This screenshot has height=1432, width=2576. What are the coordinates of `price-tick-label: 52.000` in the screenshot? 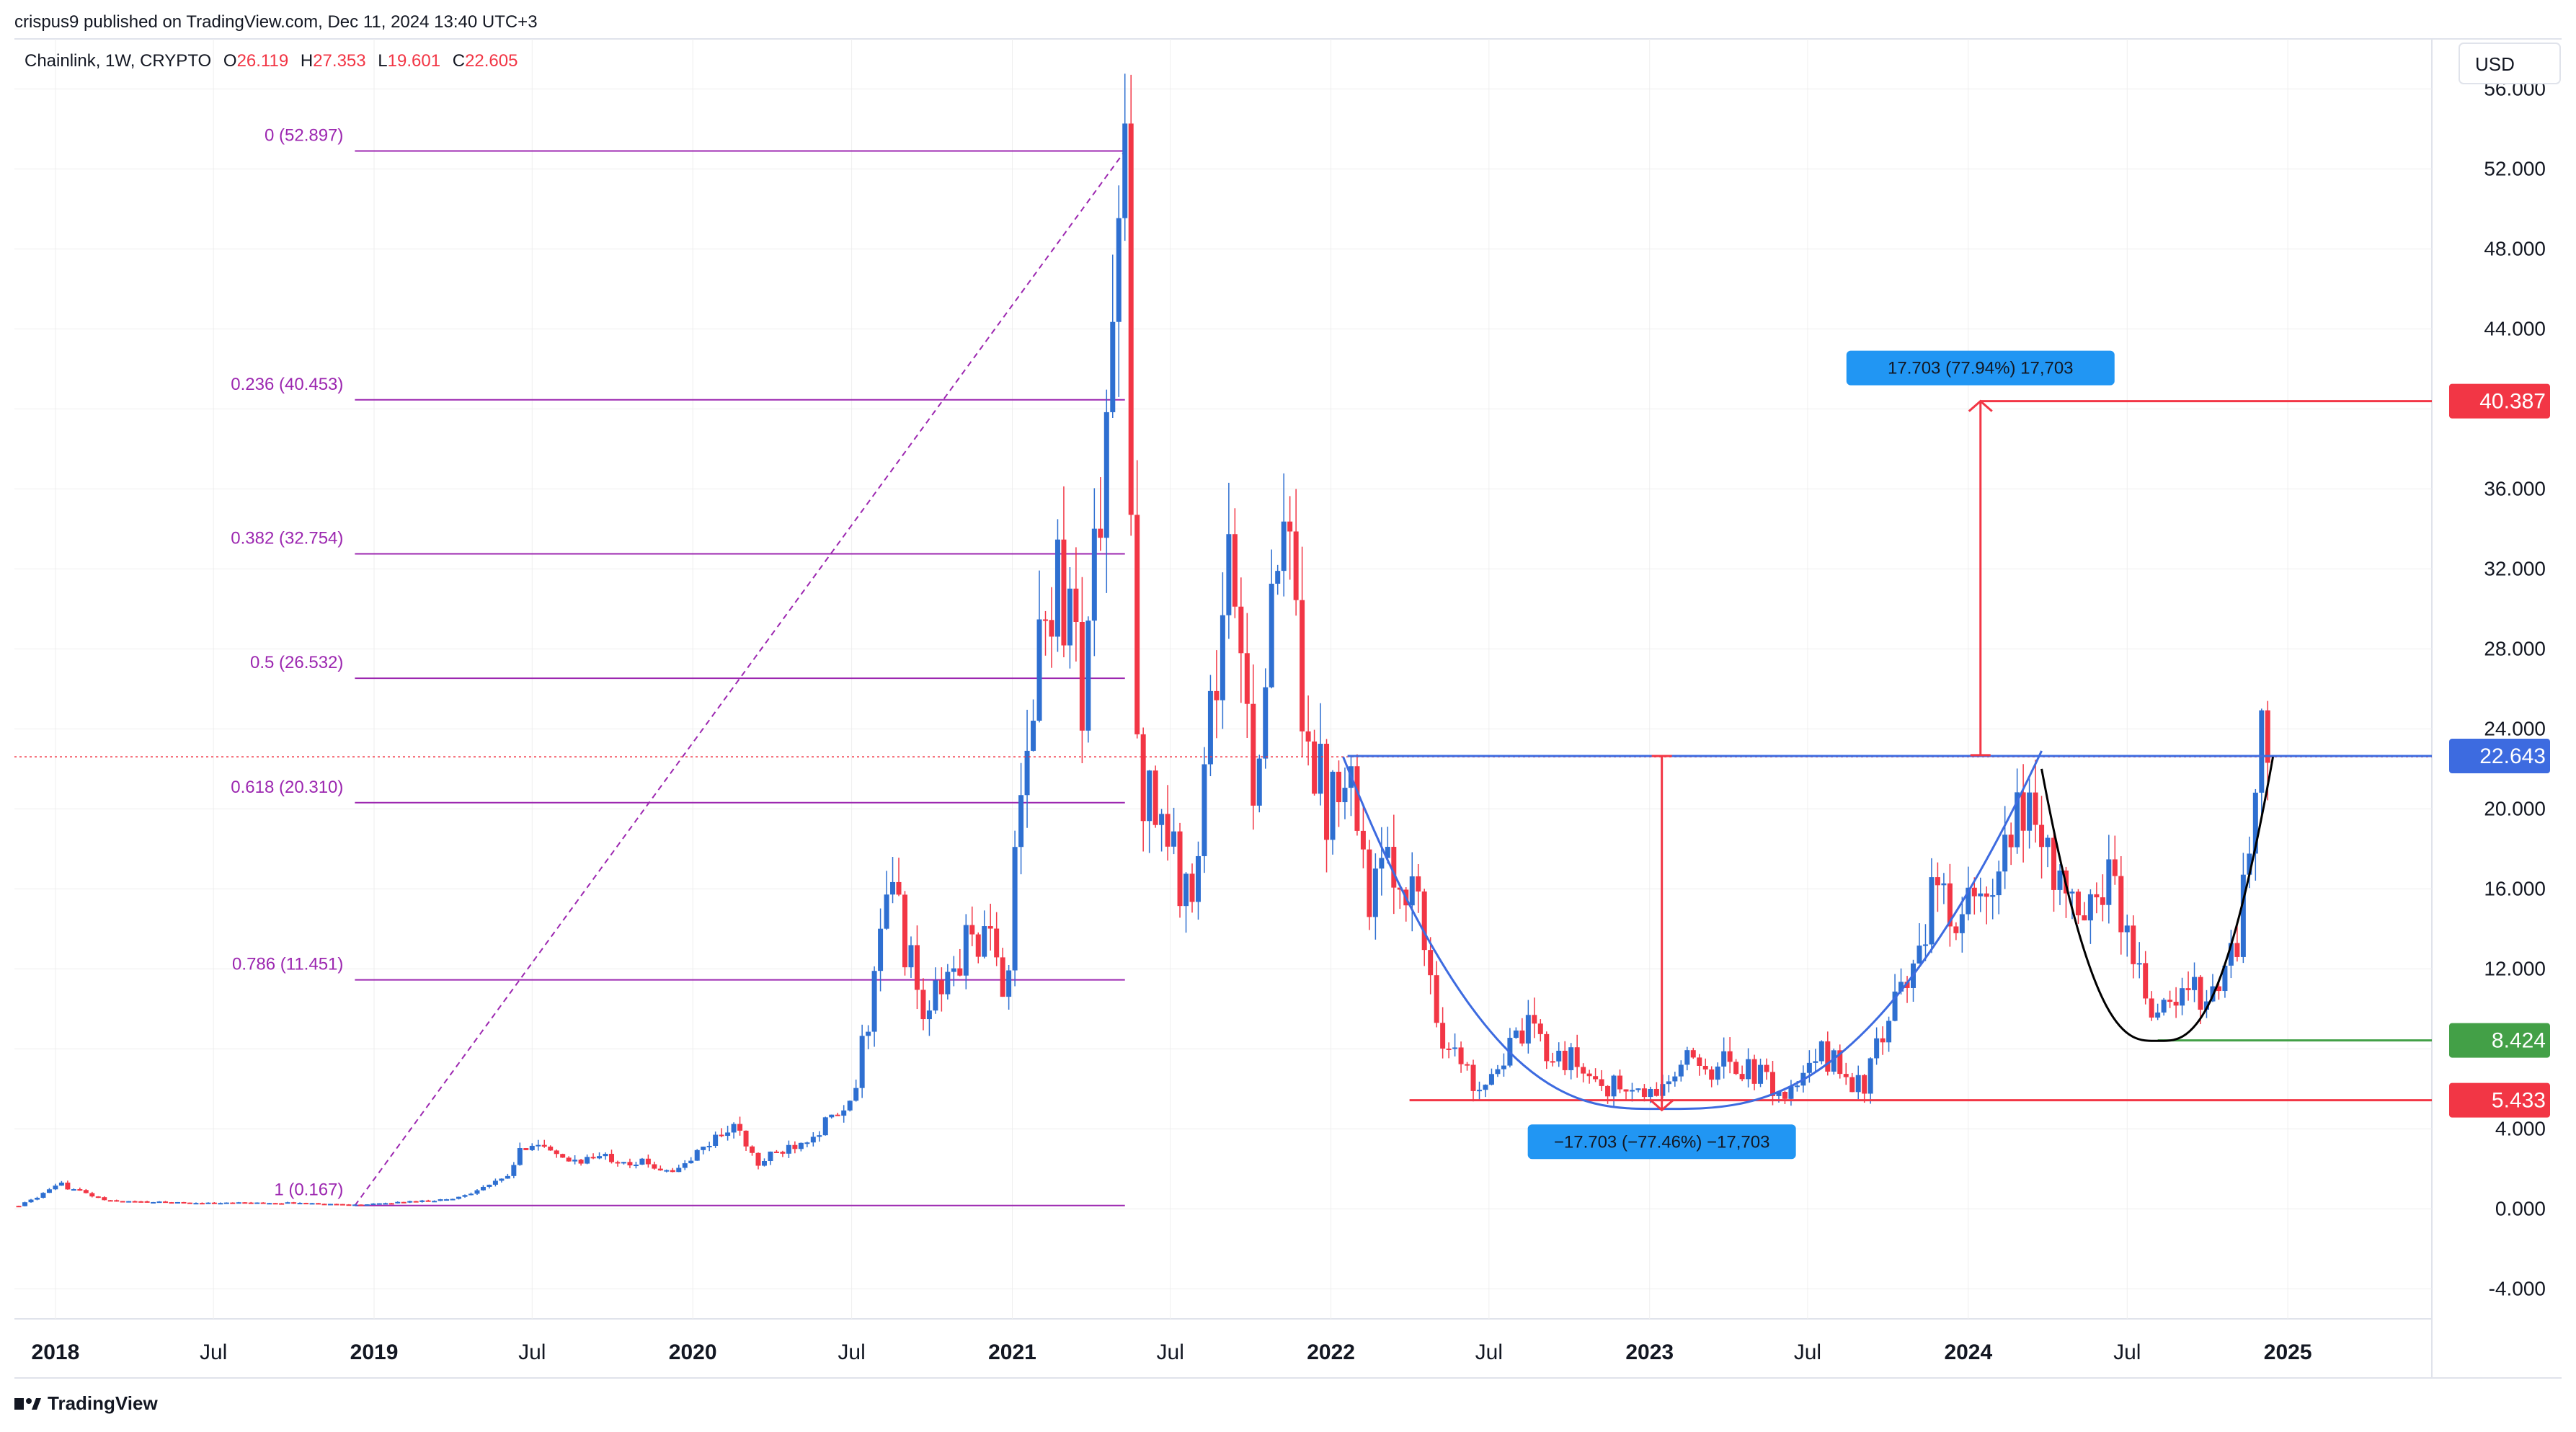 It's located at (2515, 168).